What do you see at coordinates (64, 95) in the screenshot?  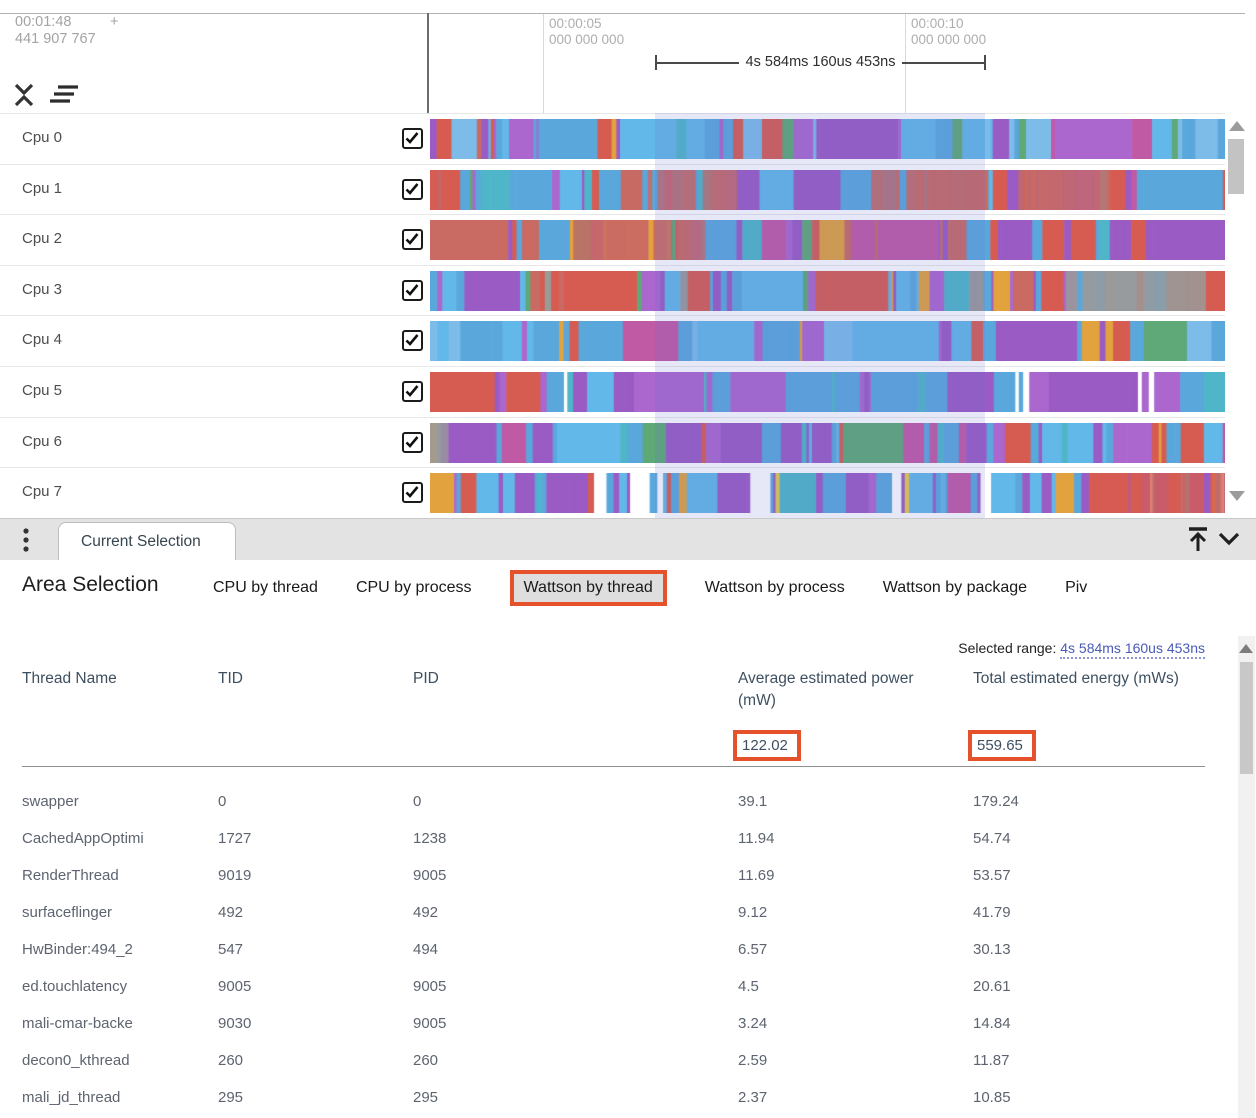 I see `track-filter-icon` at bounding box center [64, 95].